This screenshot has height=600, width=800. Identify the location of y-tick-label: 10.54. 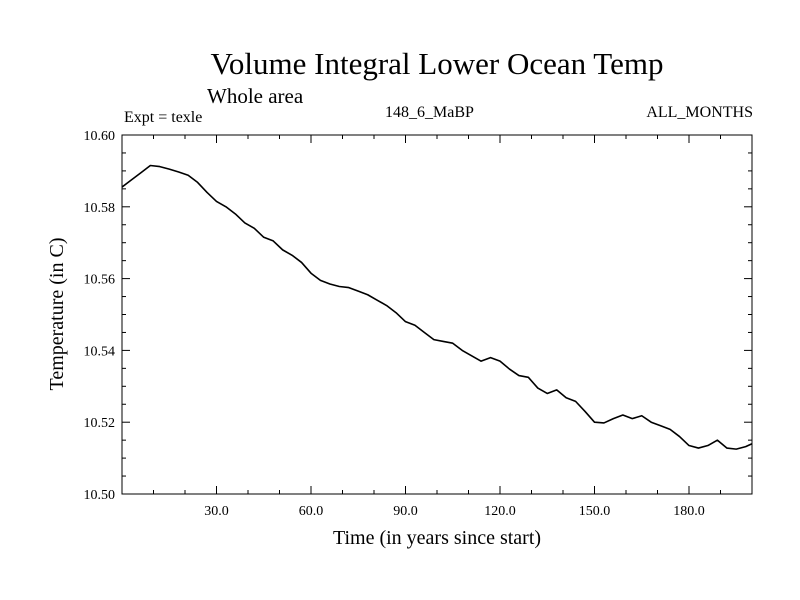
(100, 351).